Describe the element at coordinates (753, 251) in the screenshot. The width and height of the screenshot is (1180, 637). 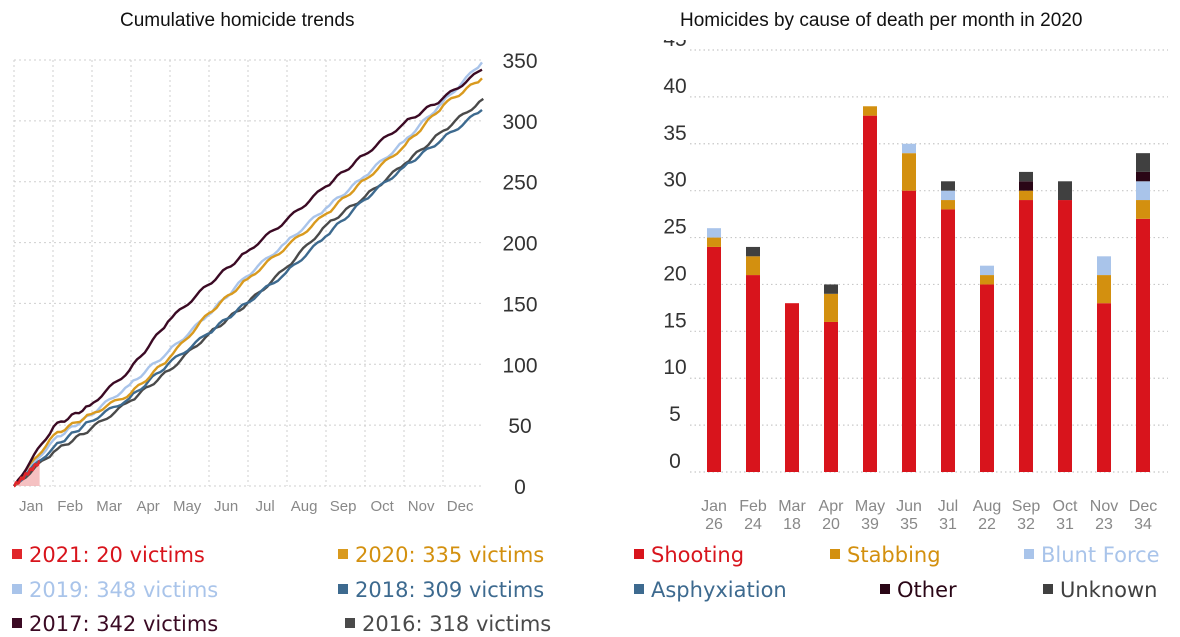
I see `bar-feb-unknown` at that location.